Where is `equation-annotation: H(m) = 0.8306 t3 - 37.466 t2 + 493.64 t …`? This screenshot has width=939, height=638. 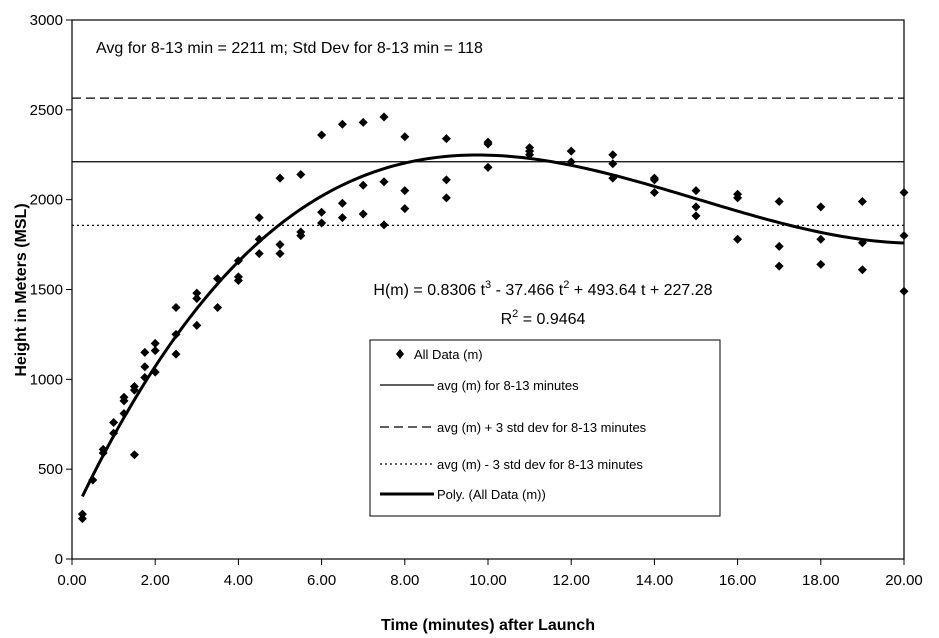 equation-annotation: H(m) = 0.8306 t3 - 37.466 t2 + 493.64 t … is located at coordinates (542, 289).